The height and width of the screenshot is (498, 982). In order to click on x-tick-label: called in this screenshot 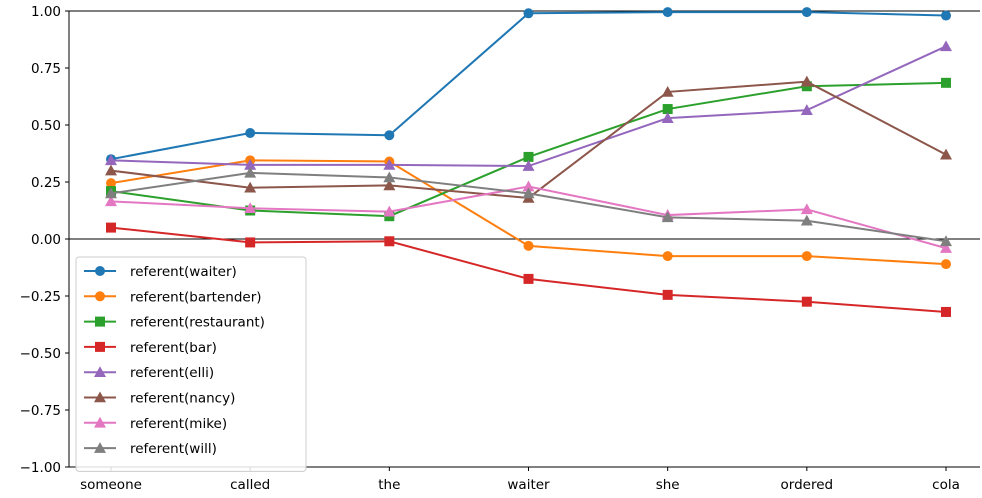, I will do `click(250, 485)`.